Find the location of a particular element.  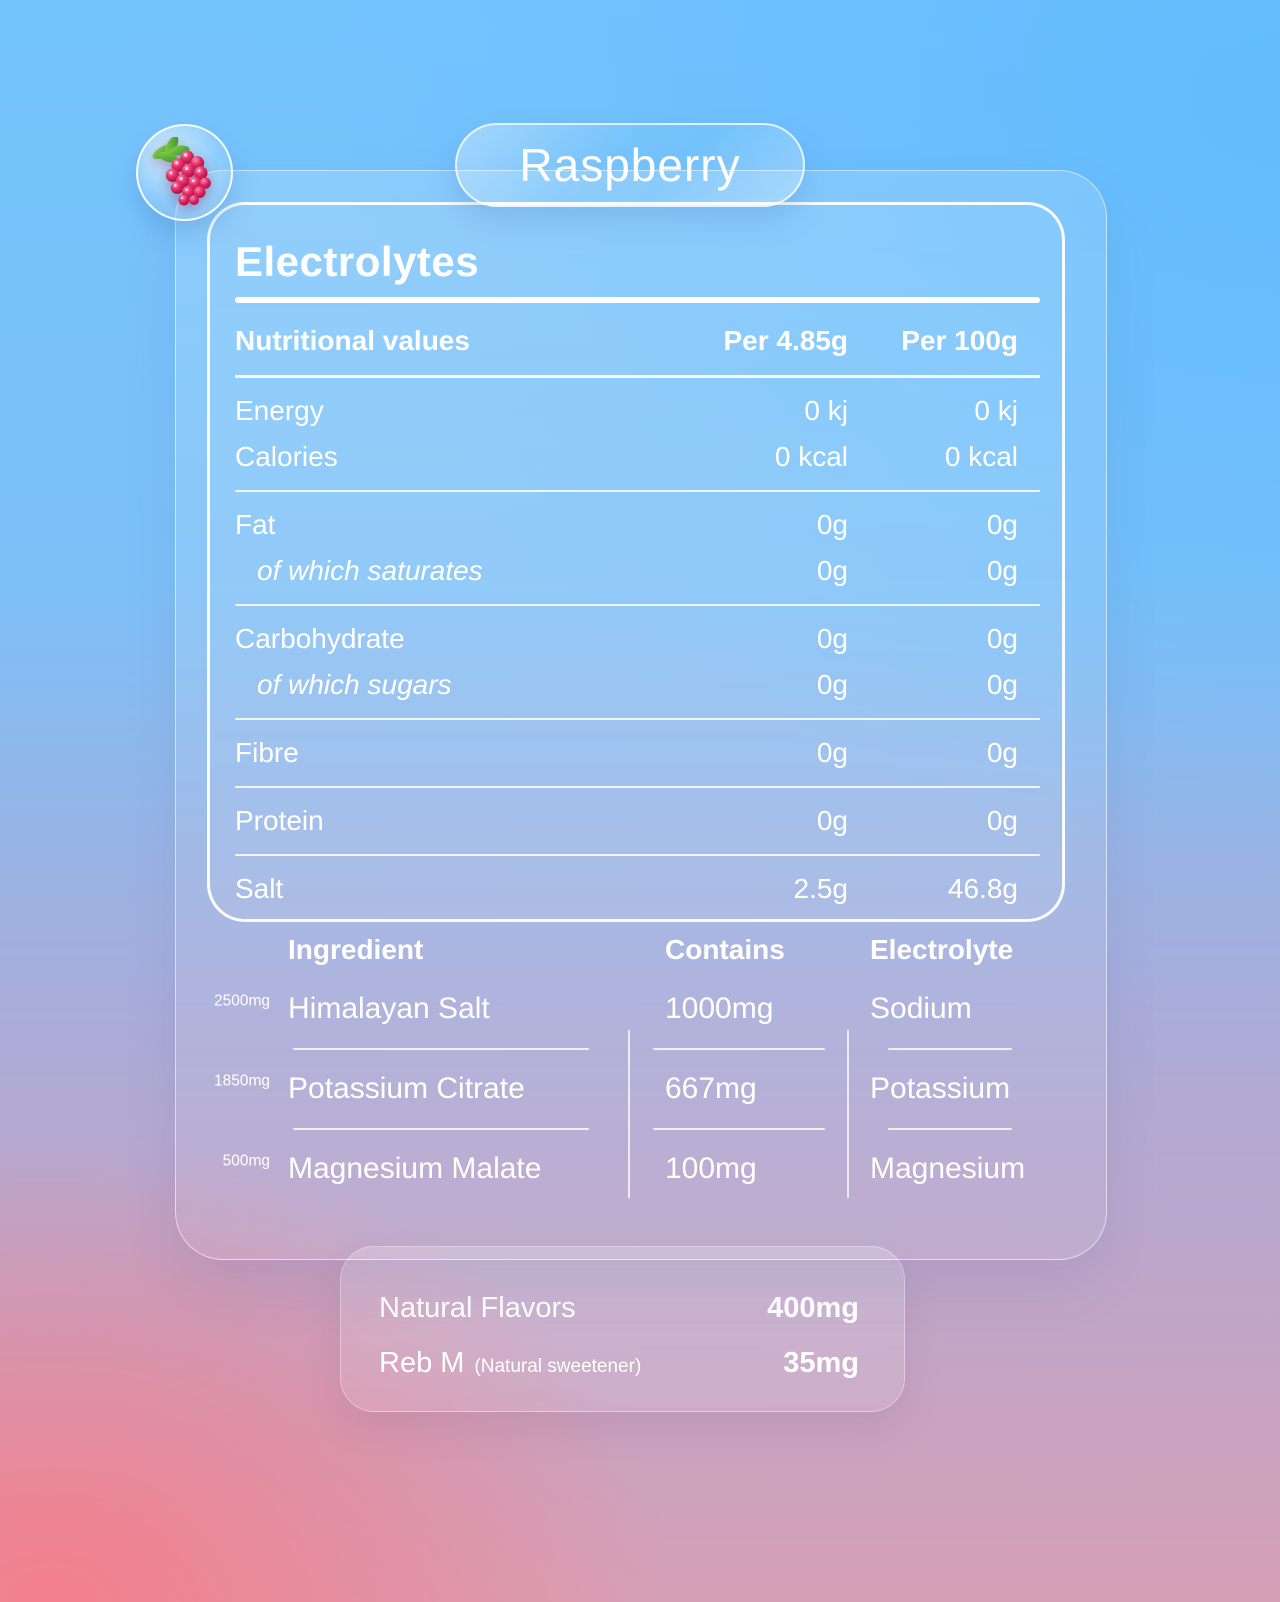

flavor-title: Raspberry is located at coordinates (630, 165).